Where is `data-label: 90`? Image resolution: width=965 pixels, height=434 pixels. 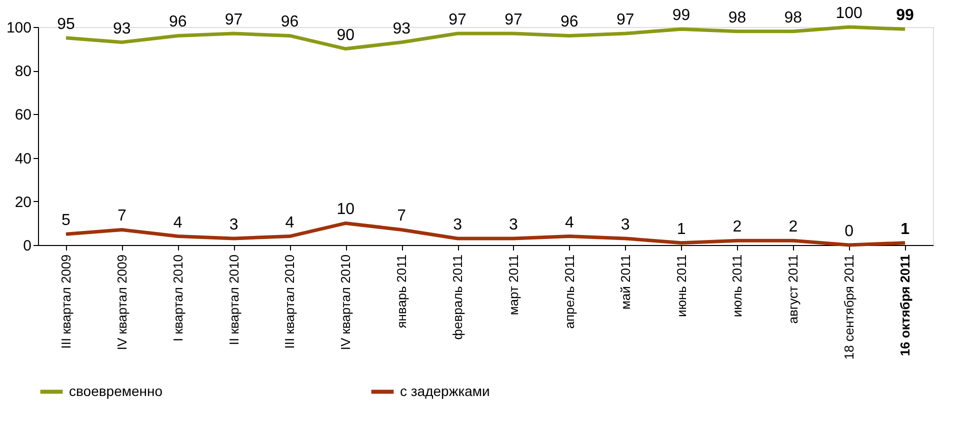
data-label: 90 is located at coordinates (345, 35).